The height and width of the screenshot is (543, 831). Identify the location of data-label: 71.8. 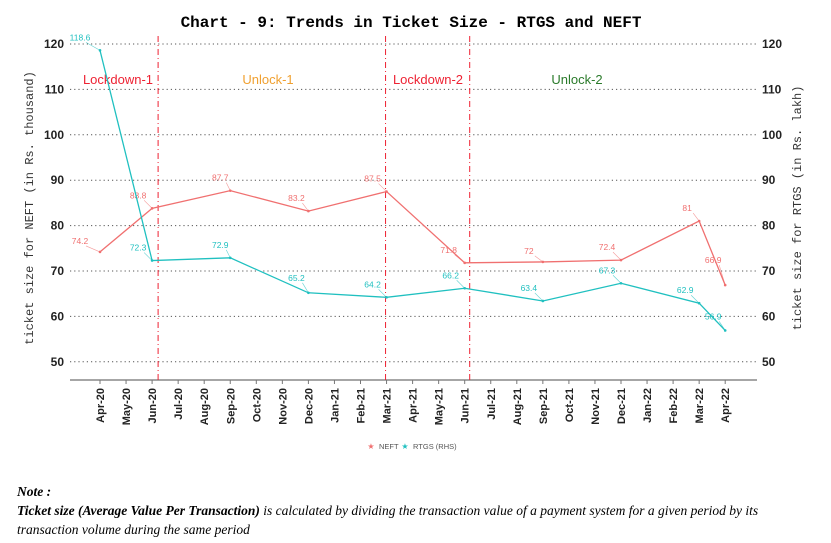
(448, 250).